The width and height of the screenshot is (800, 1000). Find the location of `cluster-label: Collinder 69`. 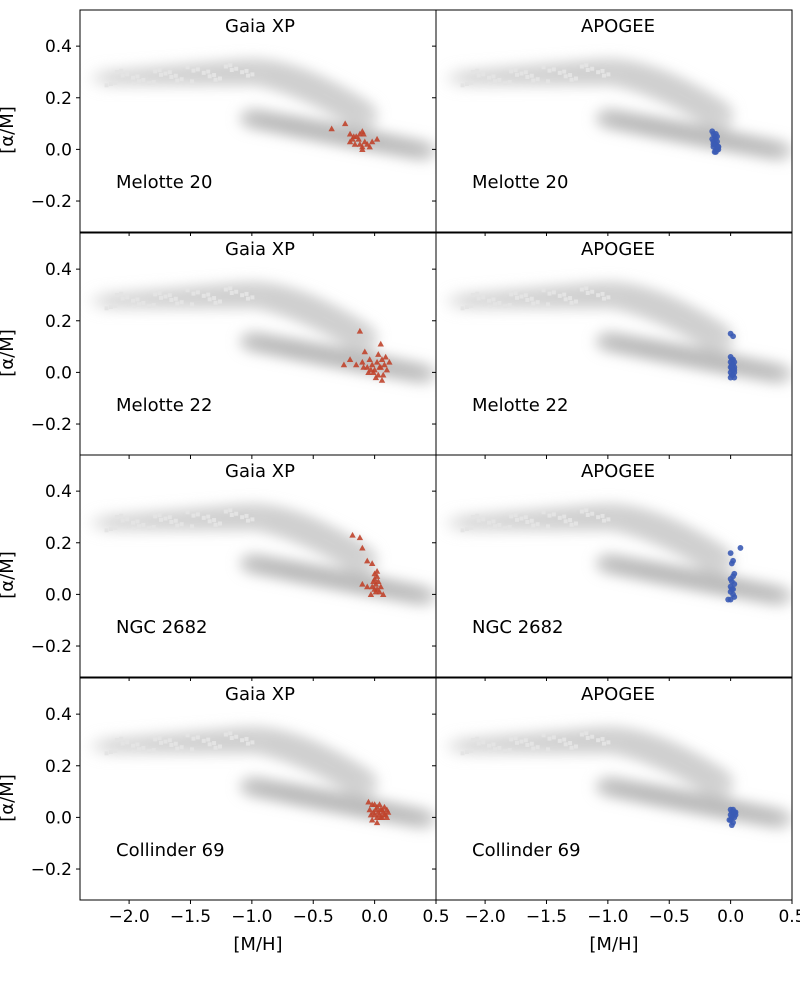

cluster-label: Collinder 69 is located at coordinates (526, 850).